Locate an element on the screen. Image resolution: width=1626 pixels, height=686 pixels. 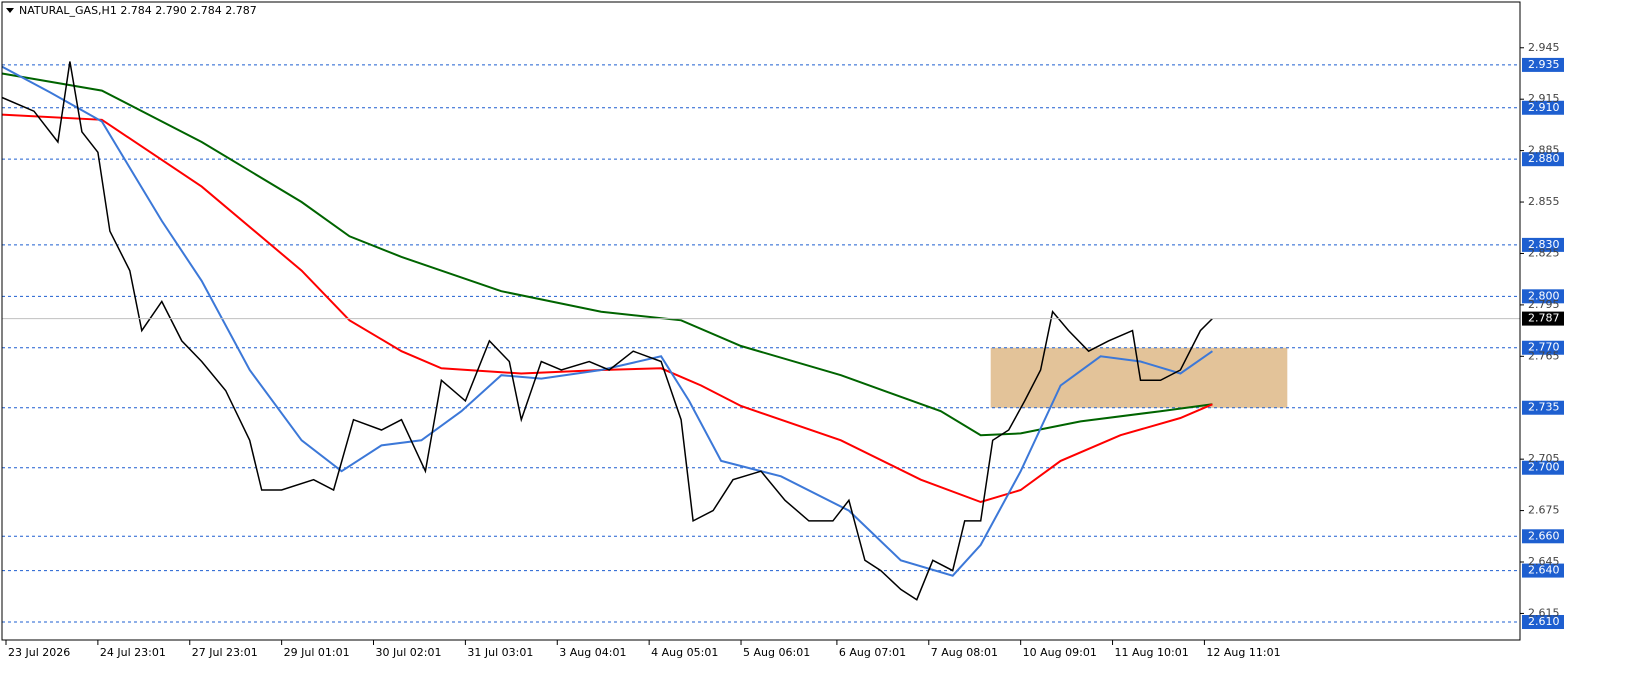
current-price-label: 2.787 is located at coordinates (1544, 318).